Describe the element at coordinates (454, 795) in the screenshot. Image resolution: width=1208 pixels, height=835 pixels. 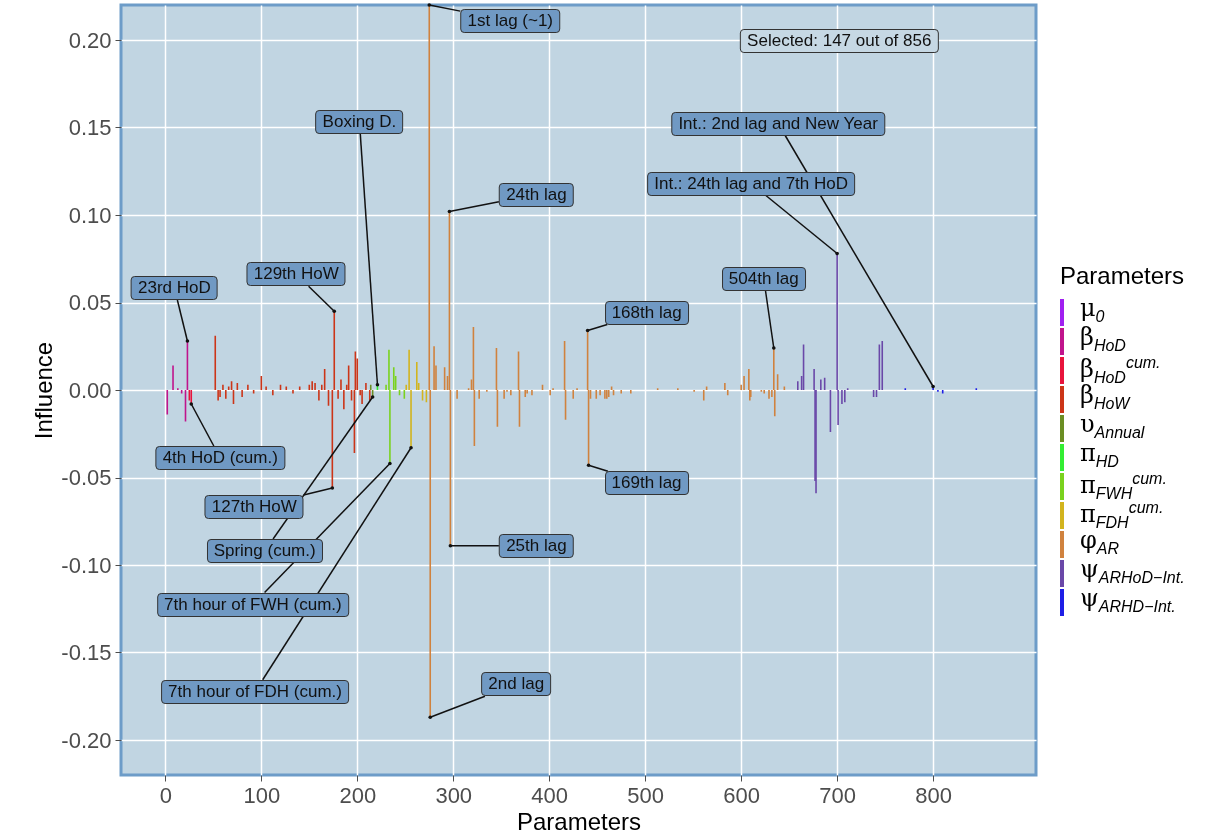
I see `x-tick-label: 300` at that location.